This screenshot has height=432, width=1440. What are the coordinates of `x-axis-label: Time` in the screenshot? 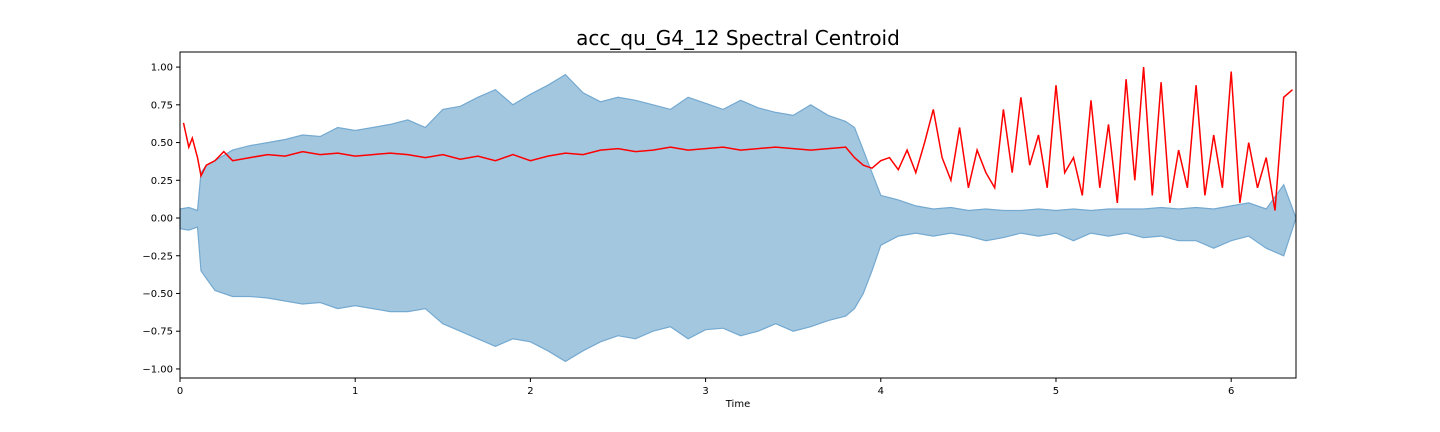 It's located at (737, 404).